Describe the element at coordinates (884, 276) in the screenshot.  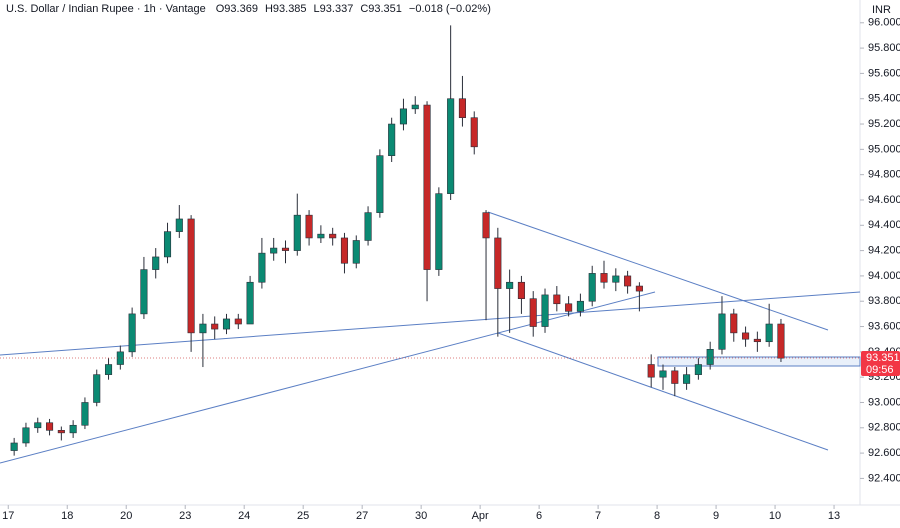
I see `y-tick-label: 94.000` at that location.